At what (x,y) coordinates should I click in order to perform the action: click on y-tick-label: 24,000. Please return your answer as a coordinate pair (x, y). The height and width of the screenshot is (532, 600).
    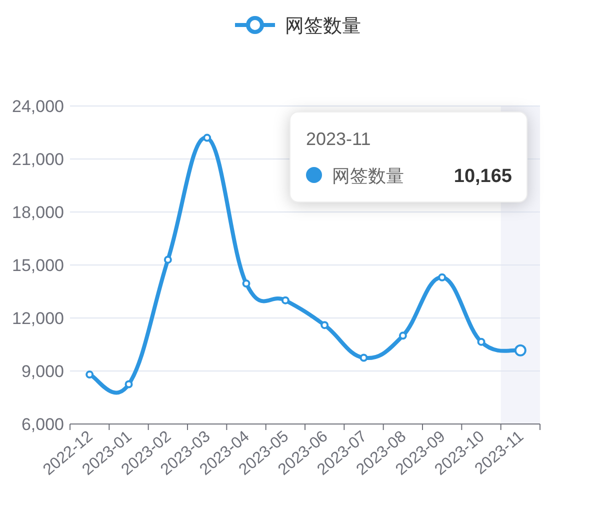
    Looking at the image, I should click on (38, 106).